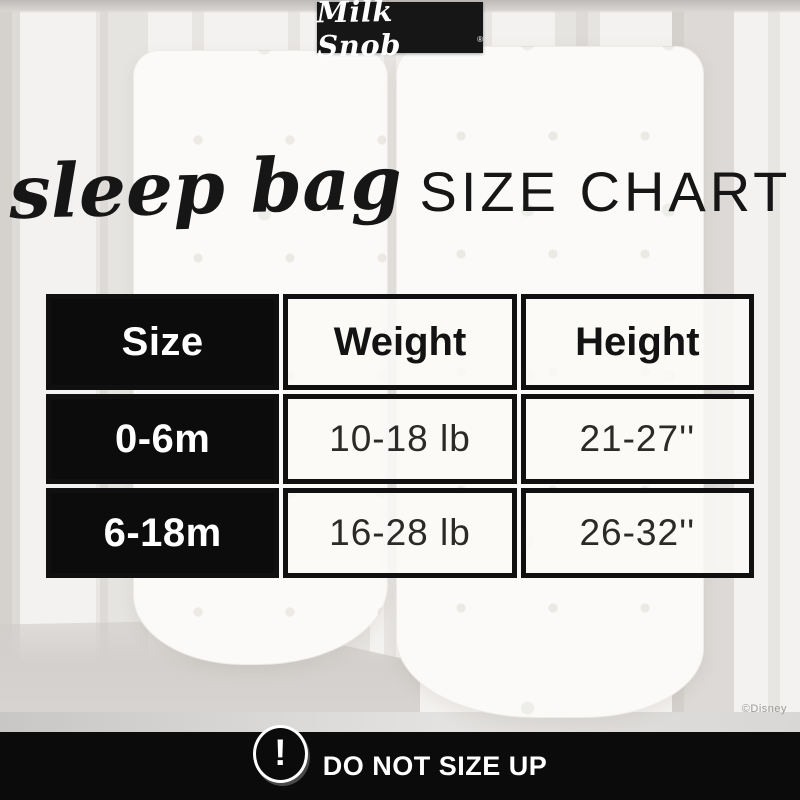 Image resolution: width=800 pixels, height=800 pixels. I want to click on title-script-text: sleep bag, so click(205, 188).